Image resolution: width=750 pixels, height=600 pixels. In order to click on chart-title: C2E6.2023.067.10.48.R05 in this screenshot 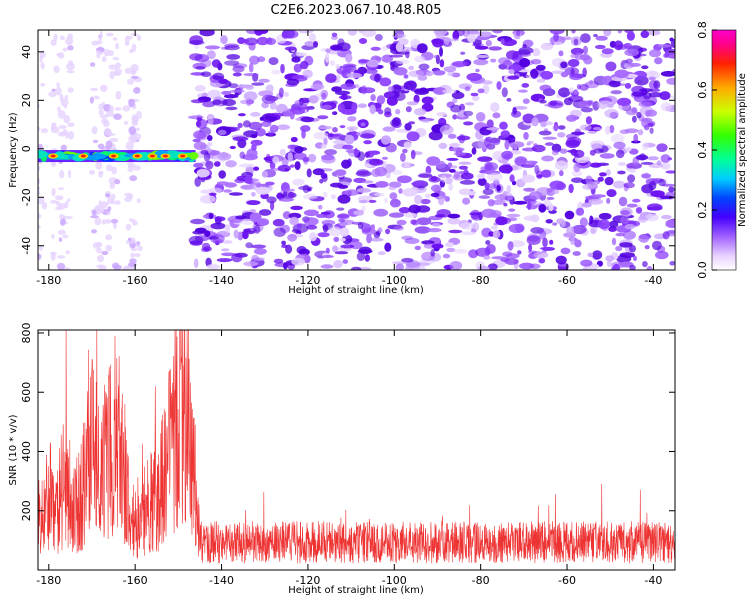, I will do `click(355, 10)`.